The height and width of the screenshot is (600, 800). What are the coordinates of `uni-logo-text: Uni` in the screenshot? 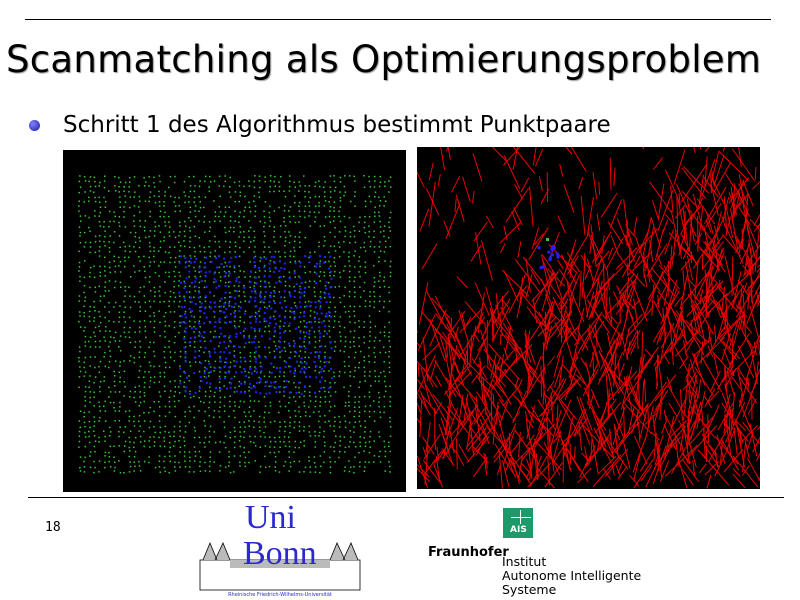 It's located at (270, 517).